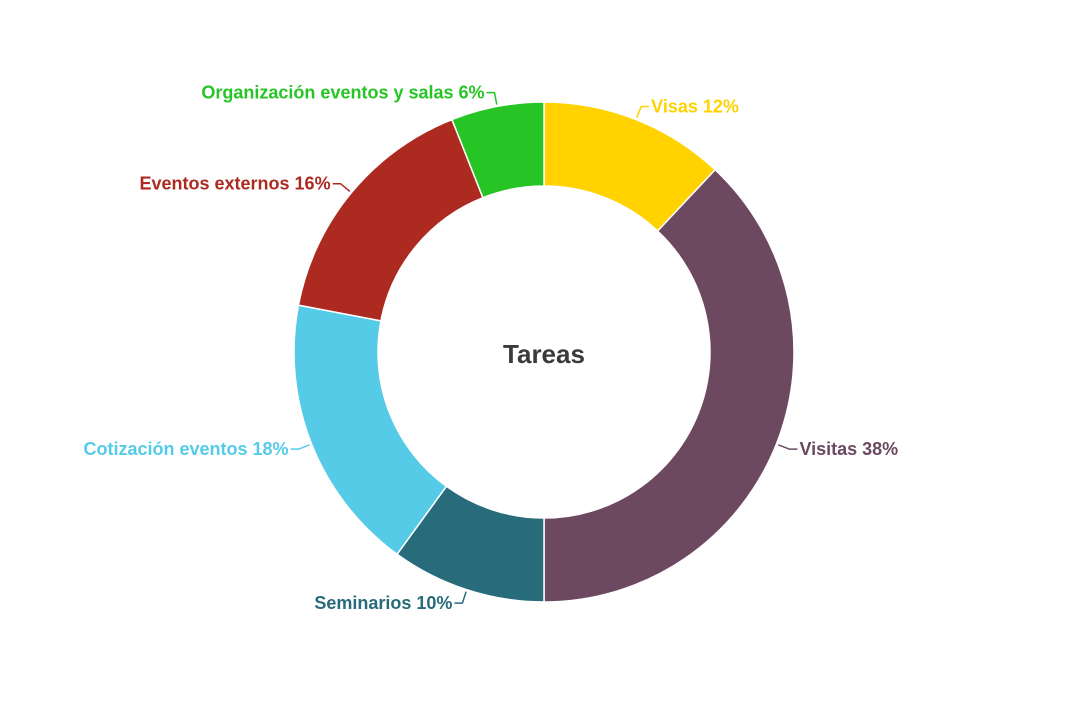 Image resolution: width=1088 pixels, height=703 pixels. I want to click on label-eventos-externos: Eventos externos 16%, so click(234, 184).